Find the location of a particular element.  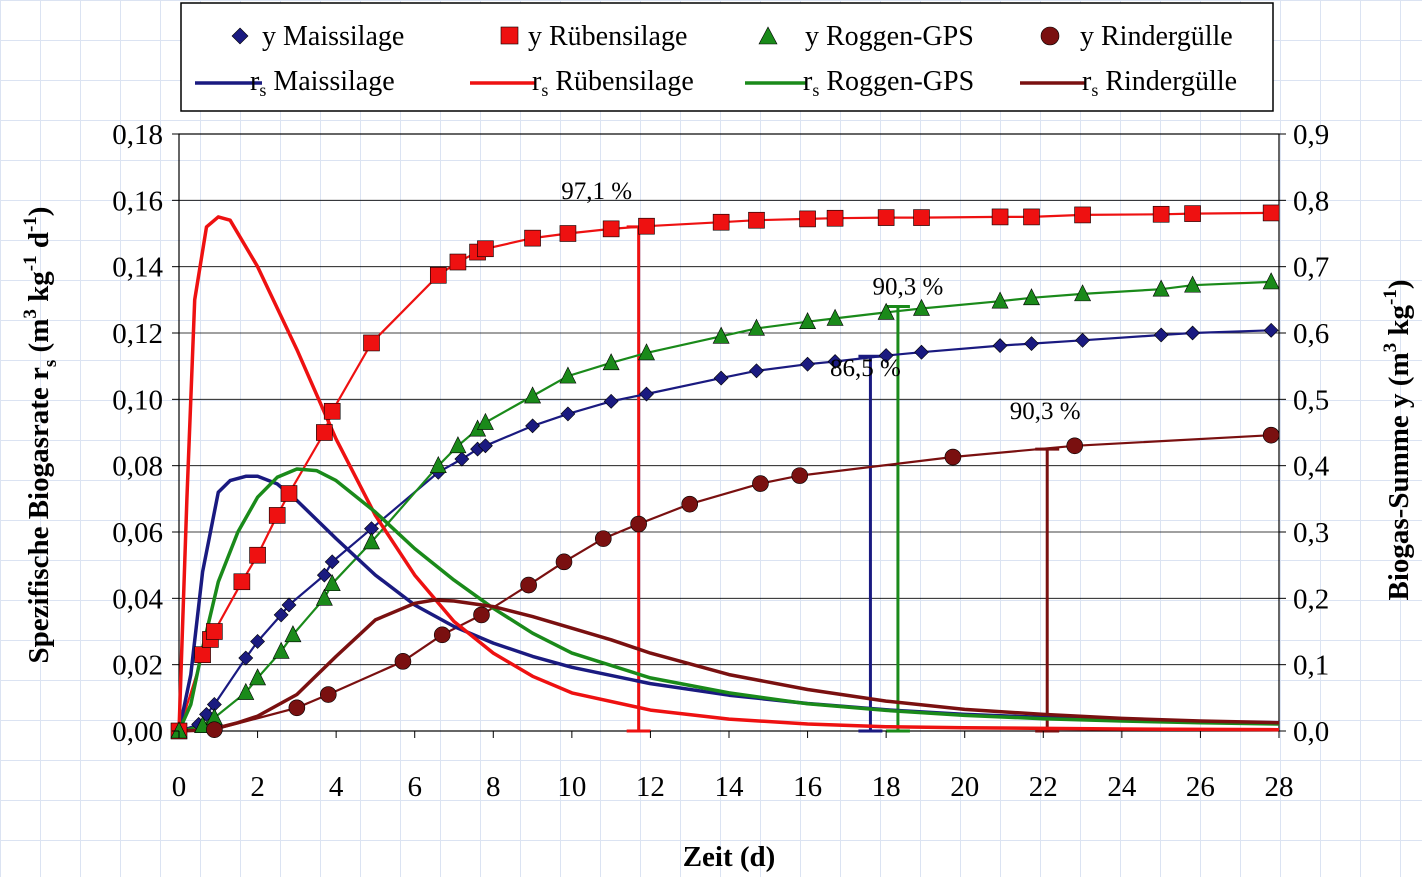

y-right-tick-label: 0,9 is located at coordinates (1311, 135).